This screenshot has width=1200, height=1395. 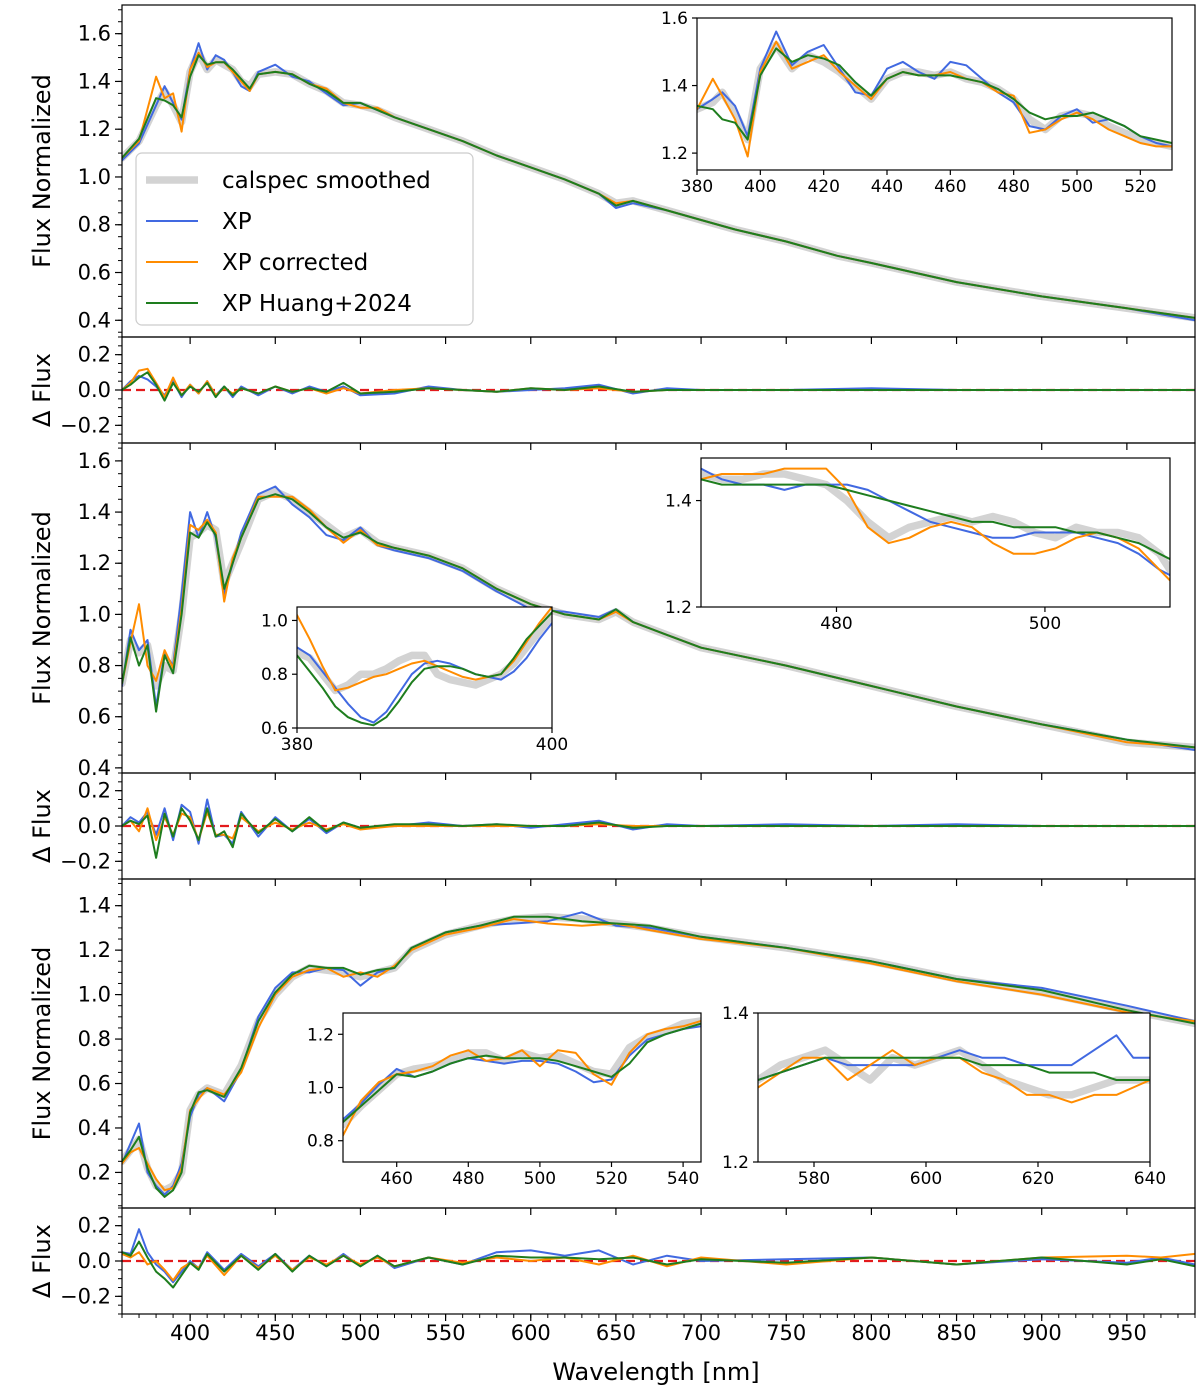 I want to click on inset-panel-4: 0.8 1.0 1.2 460 480 500 520 540, so click(x=504, y=1100).